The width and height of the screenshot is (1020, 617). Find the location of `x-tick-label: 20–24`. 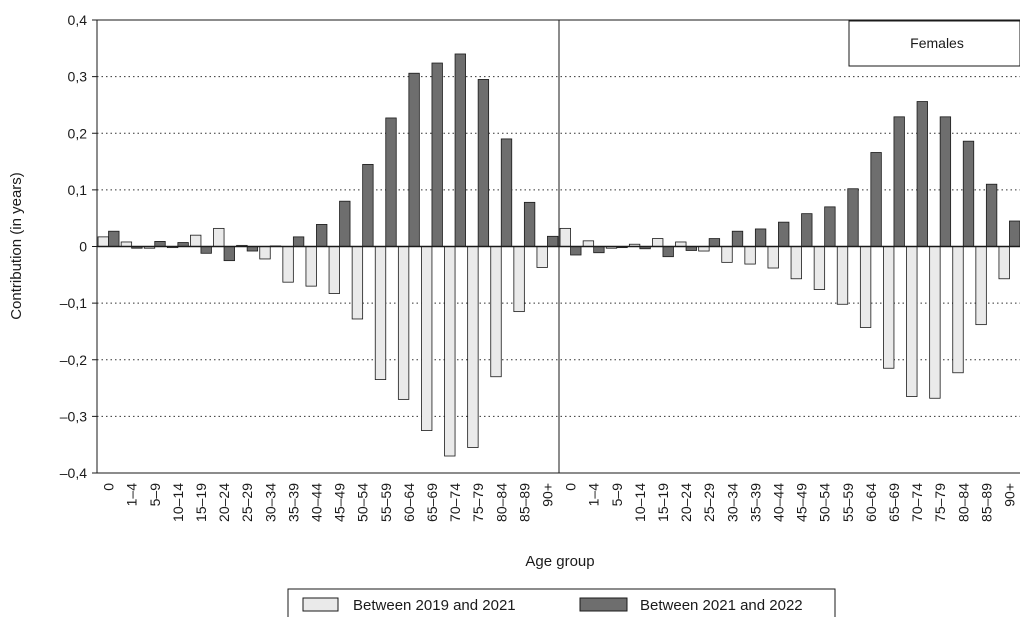

x-tick-label: 20–24 is located at coordinates (224, 502).